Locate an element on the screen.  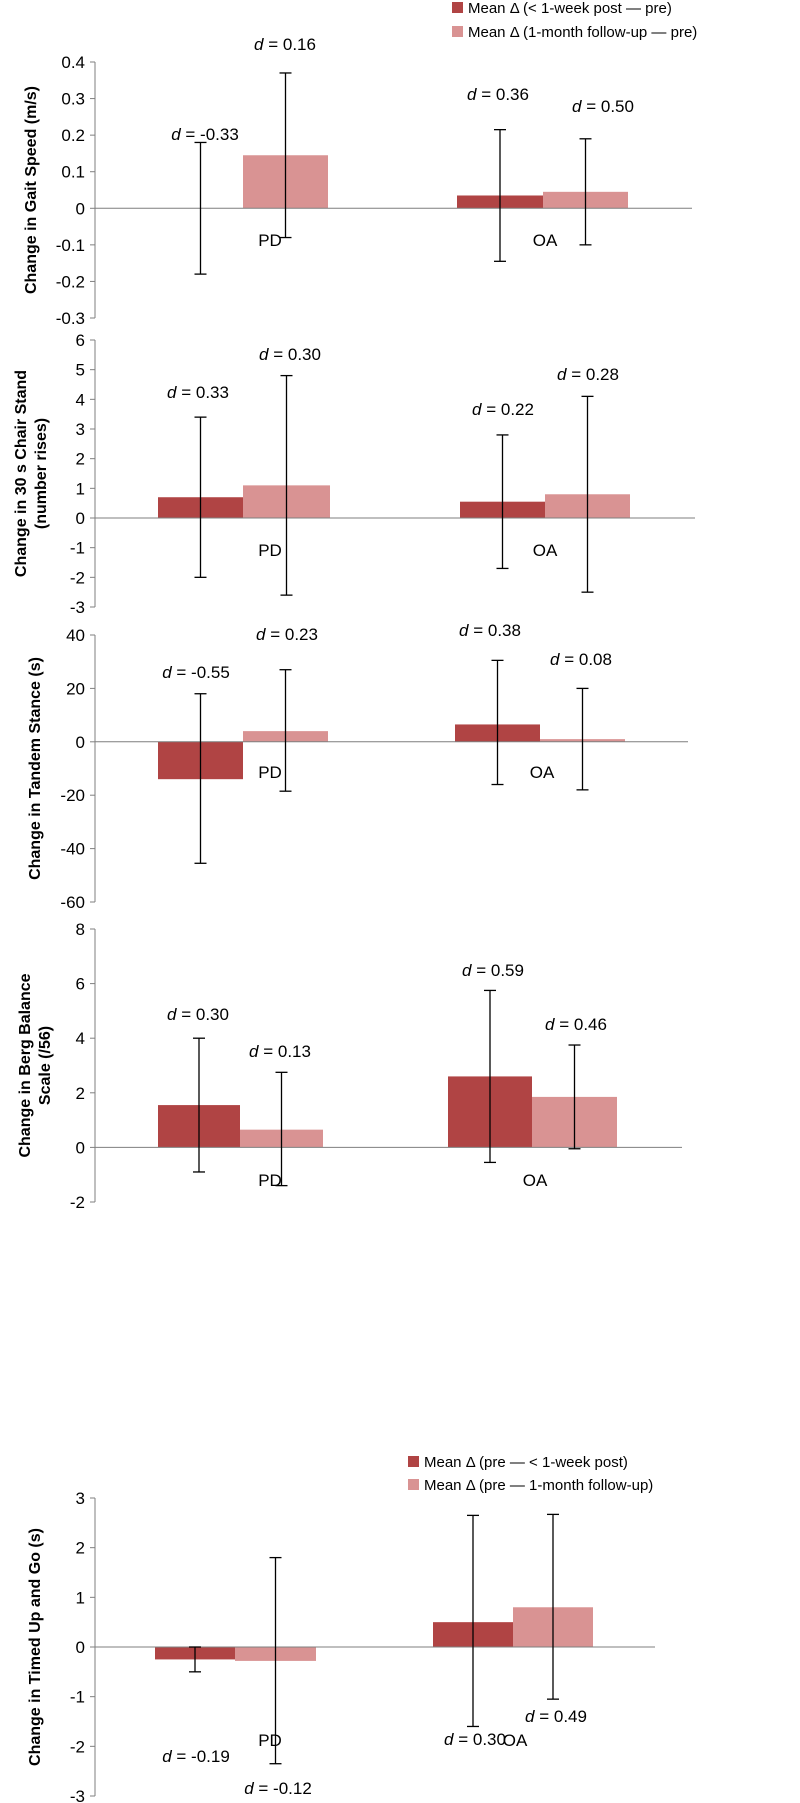
effect-size-label: d = 0.46 is located at coordinates (576, 1024).